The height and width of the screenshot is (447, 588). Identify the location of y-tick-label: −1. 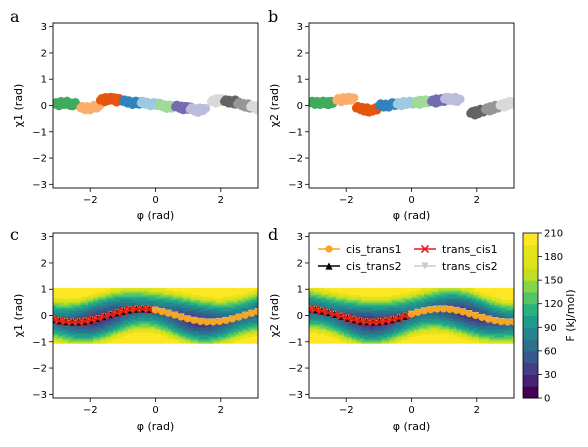
(295, 132).